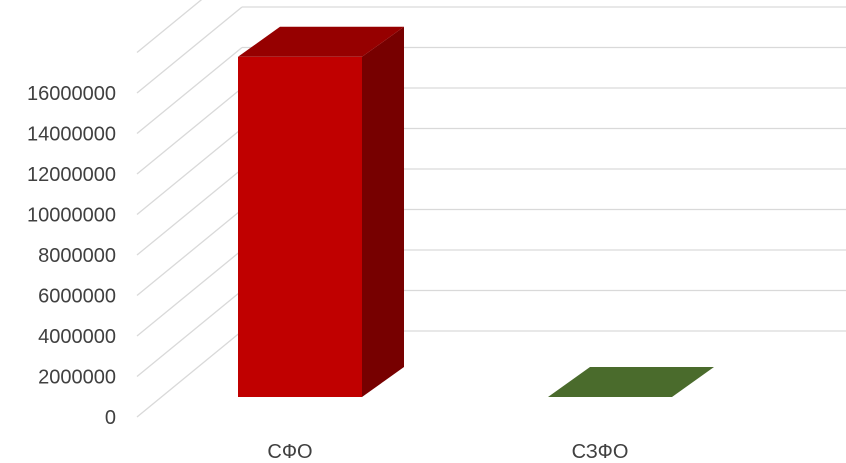 The height and width of the screenshot is (463, 846). Describe the element at coordinates (77, 297) in the screenshot. I see `y-tick-label: 6000000` at that location.